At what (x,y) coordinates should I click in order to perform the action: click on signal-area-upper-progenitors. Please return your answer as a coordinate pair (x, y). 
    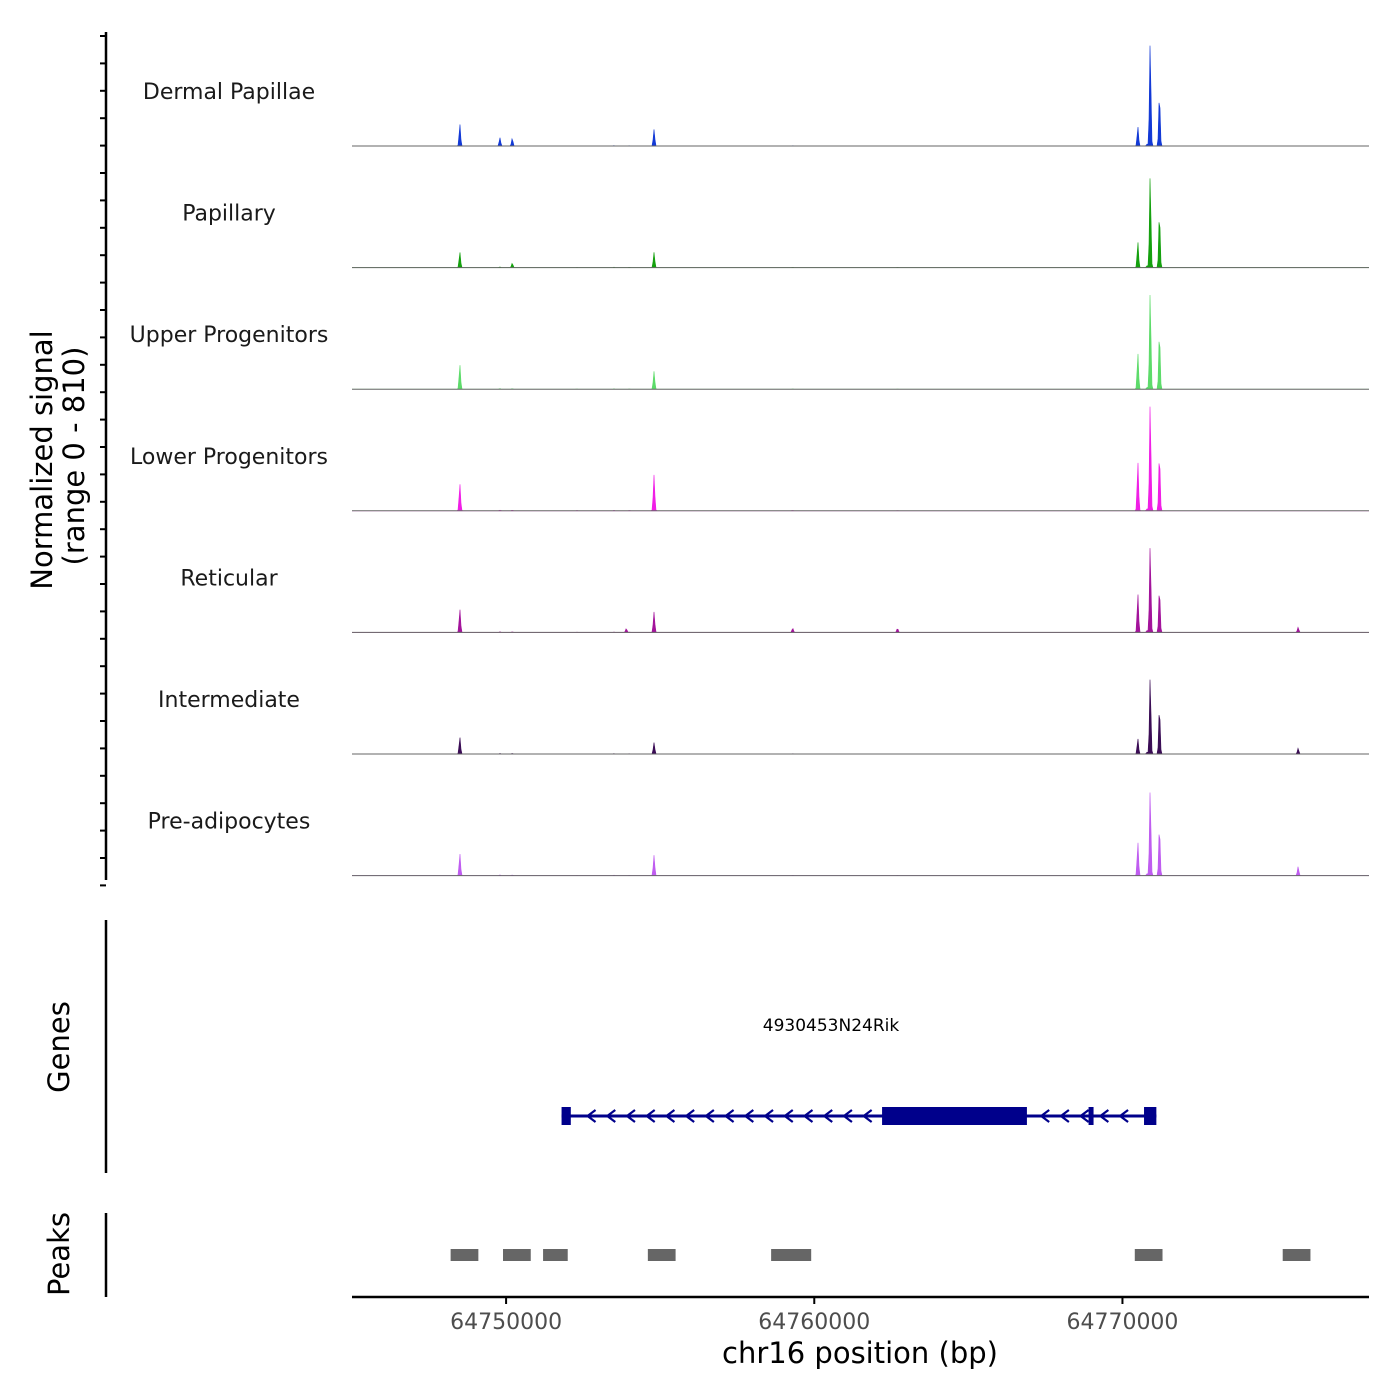
    Looking at the image, I should click on (860, 342).